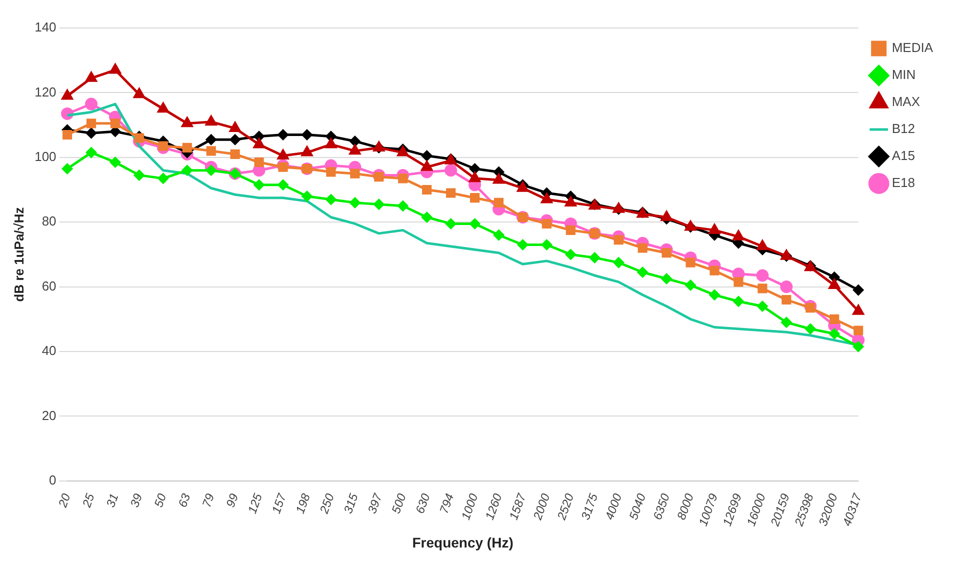 This screenshot has width=963, height=566. I want to click on legend-label: A15, so click(903, 156).